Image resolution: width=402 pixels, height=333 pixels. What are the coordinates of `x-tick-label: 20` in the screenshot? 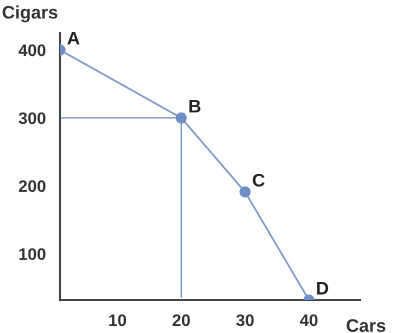 It's located at (181, 320).